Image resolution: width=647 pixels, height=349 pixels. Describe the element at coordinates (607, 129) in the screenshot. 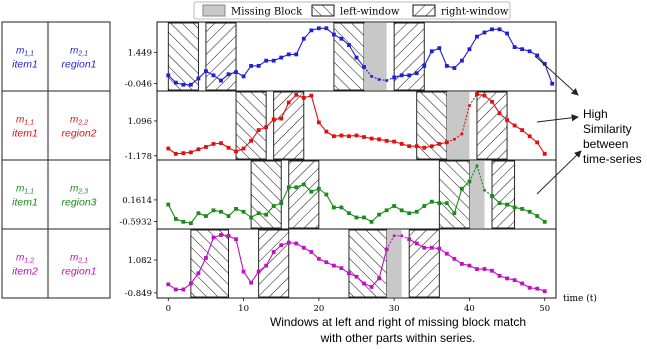

I see `annotation-line-2: Similarity` at that location.